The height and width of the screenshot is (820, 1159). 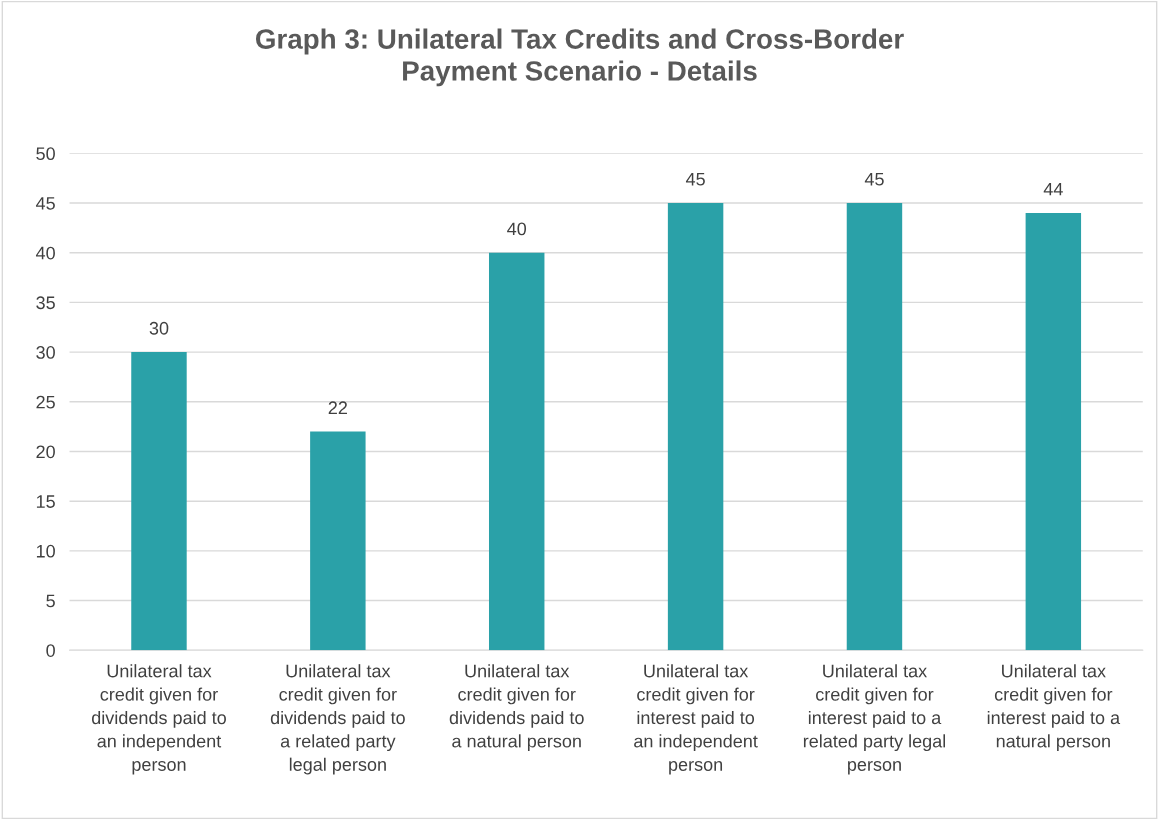 What do you see at coordinates (158, 719) in the screenshot?
I see `x-tick-label: Unilateral tax credit given for dividends paid to an independent person` at bounding box center [158, 719].